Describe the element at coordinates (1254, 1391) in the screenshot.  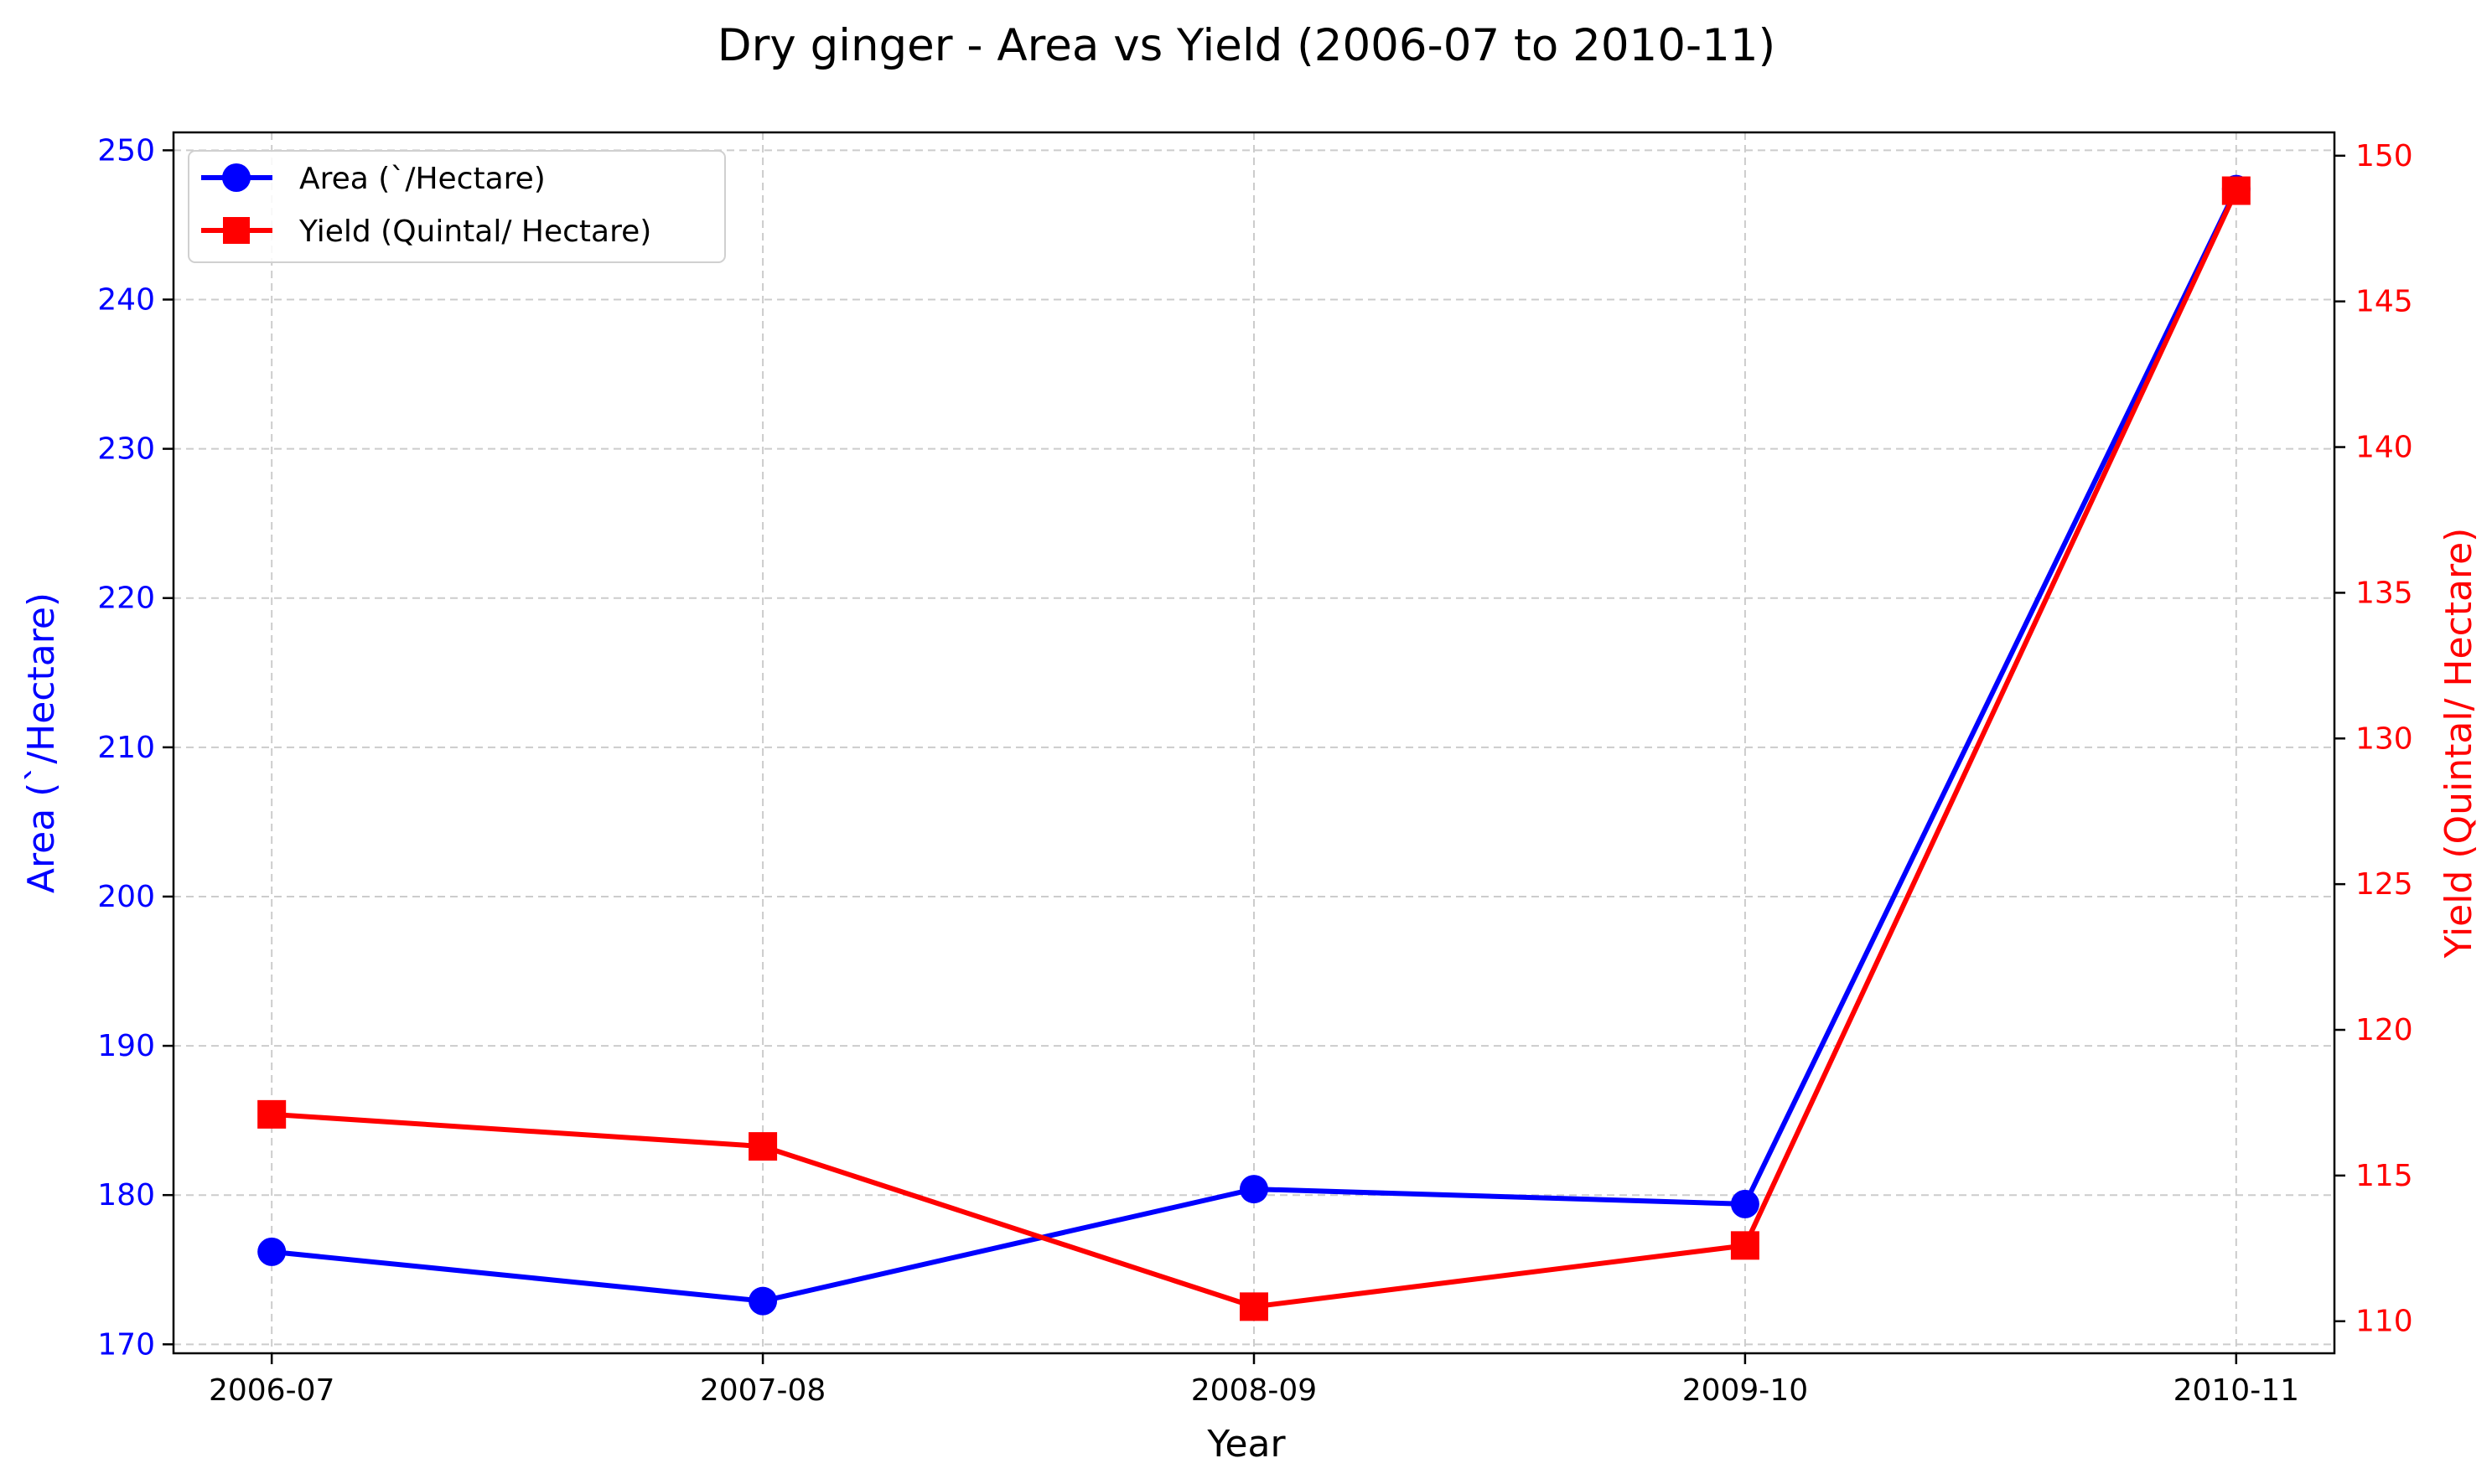
I see `x-tick-label: 2008-09` at that location.